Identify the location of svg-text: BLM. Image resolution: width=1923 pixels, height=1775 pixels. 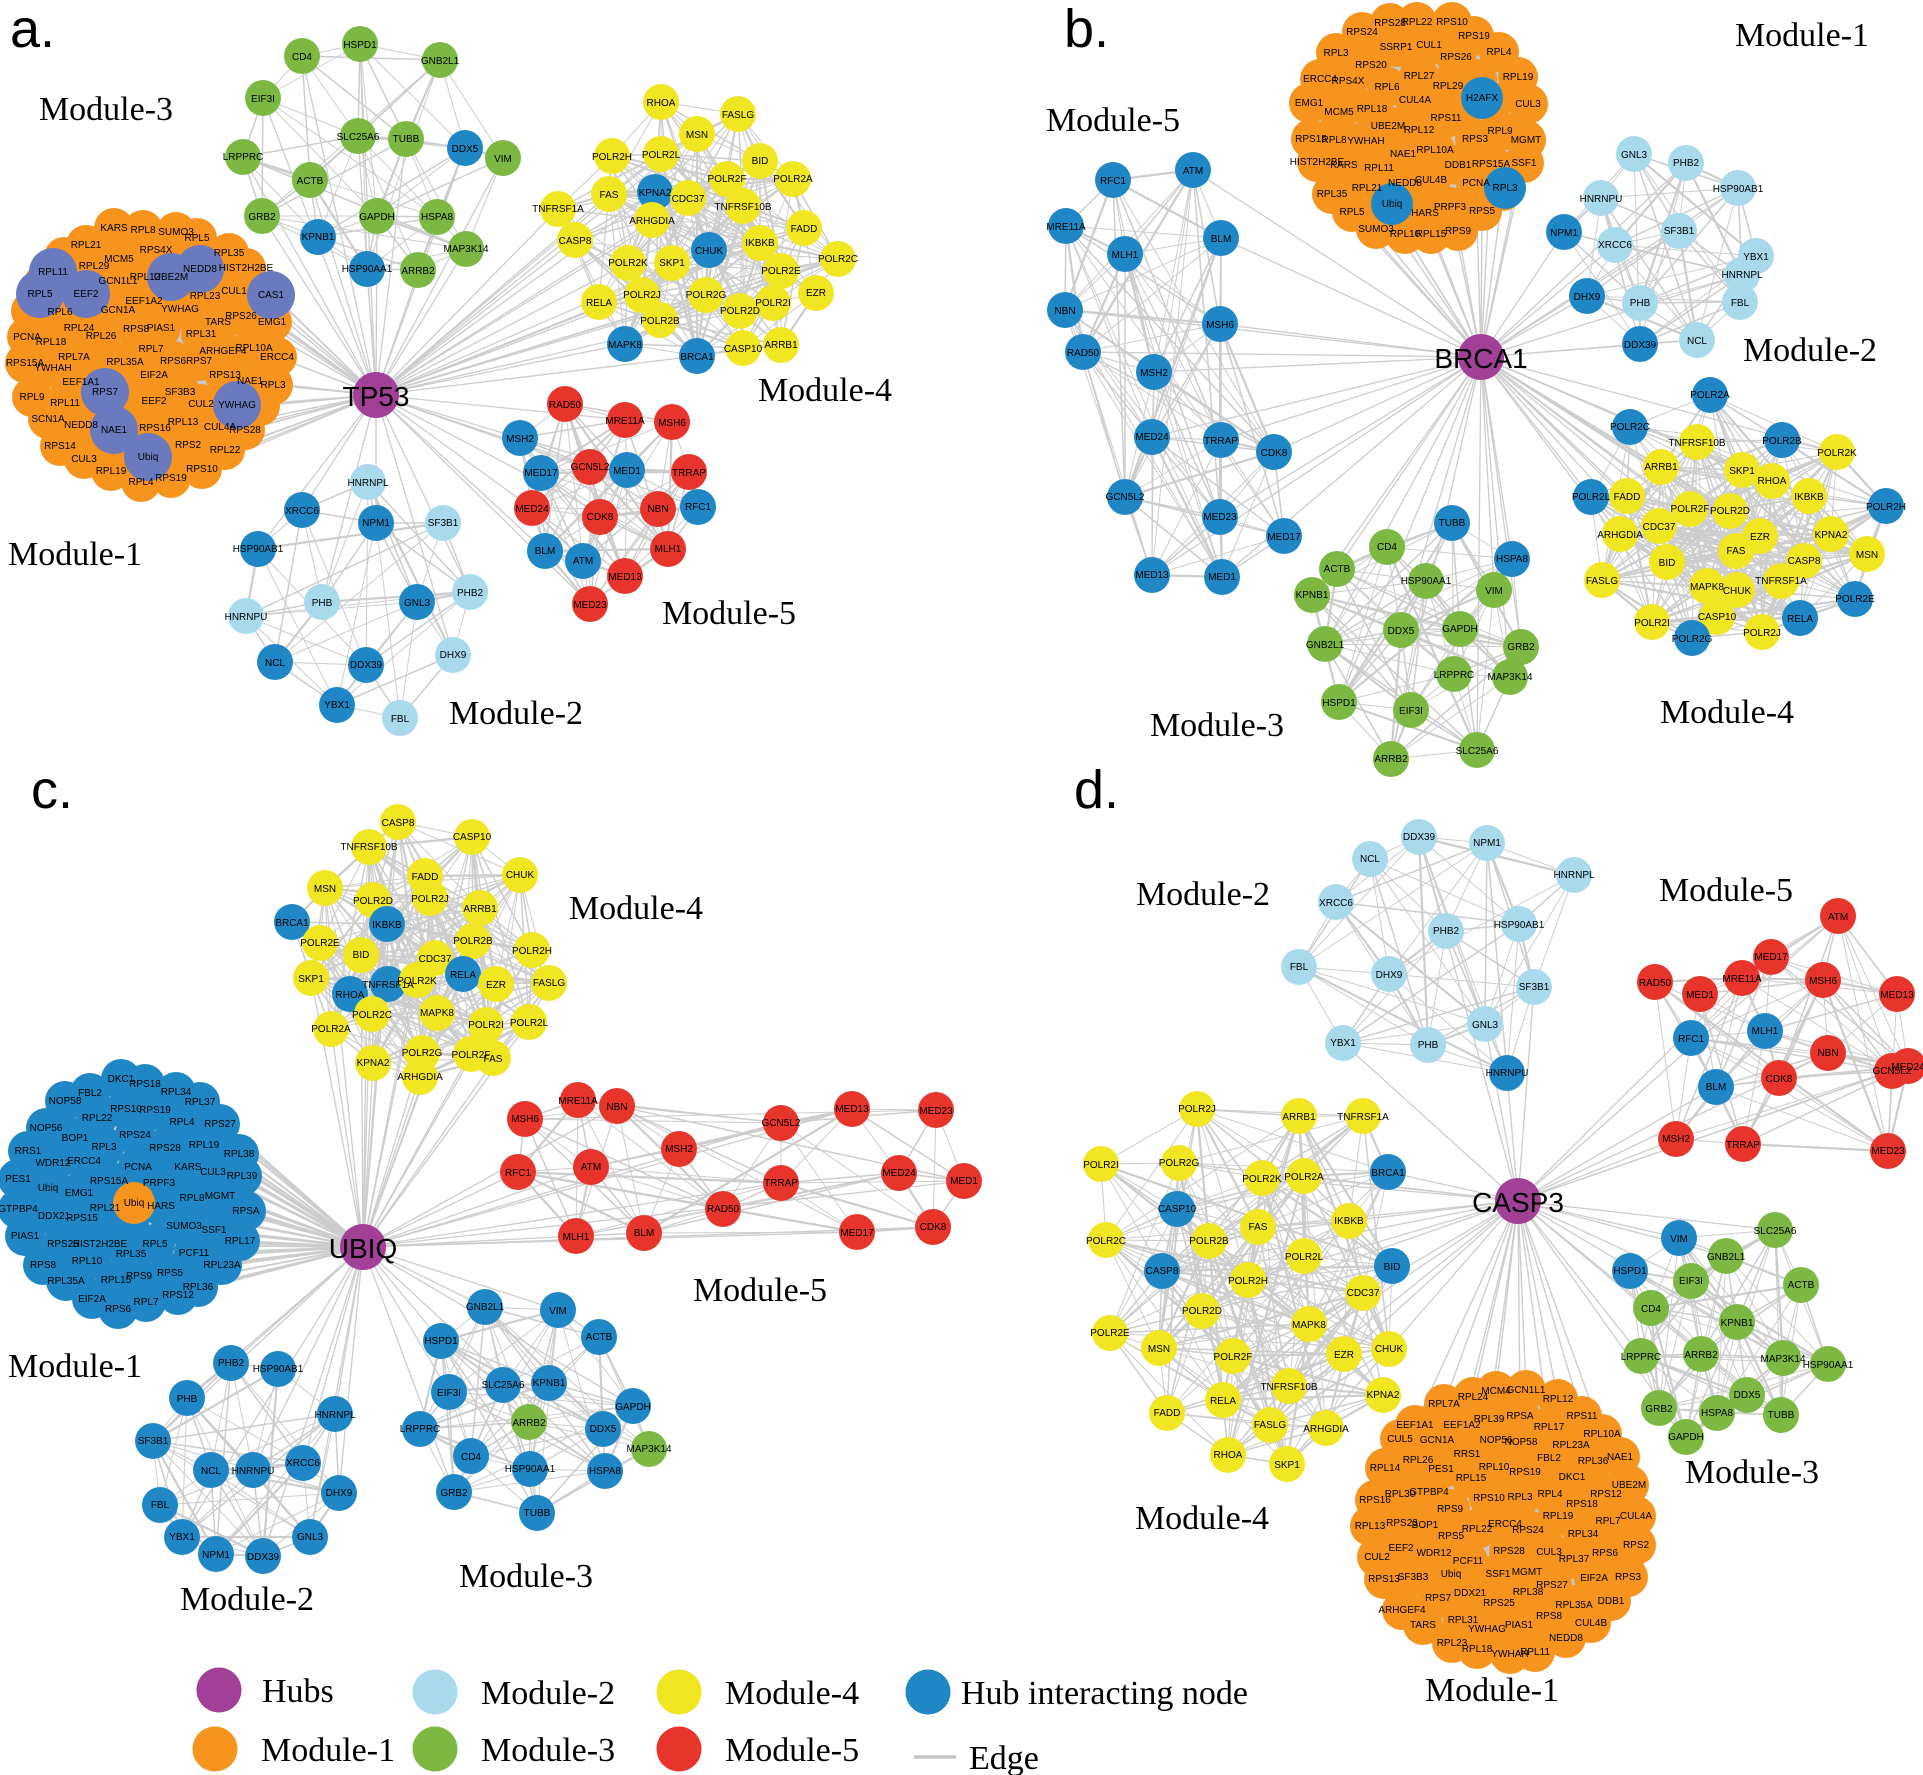
(644, 1233).